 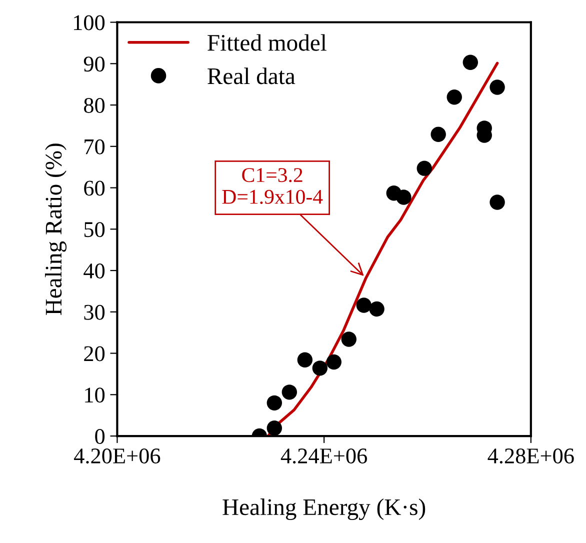 I want to click on x-tick-label: 4.24E+06, so click(x=324, y=456).